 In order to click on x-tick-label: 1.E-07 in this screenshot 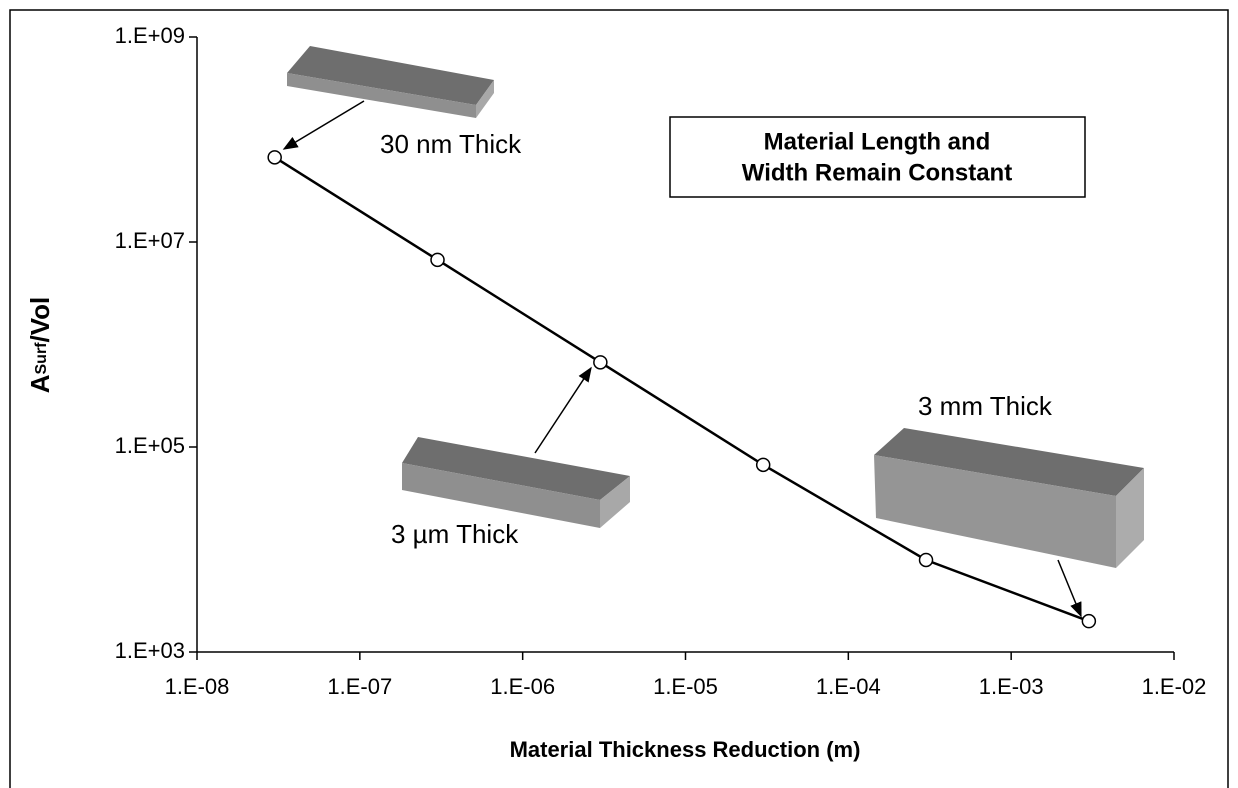, I will do `click(359, 686)`.